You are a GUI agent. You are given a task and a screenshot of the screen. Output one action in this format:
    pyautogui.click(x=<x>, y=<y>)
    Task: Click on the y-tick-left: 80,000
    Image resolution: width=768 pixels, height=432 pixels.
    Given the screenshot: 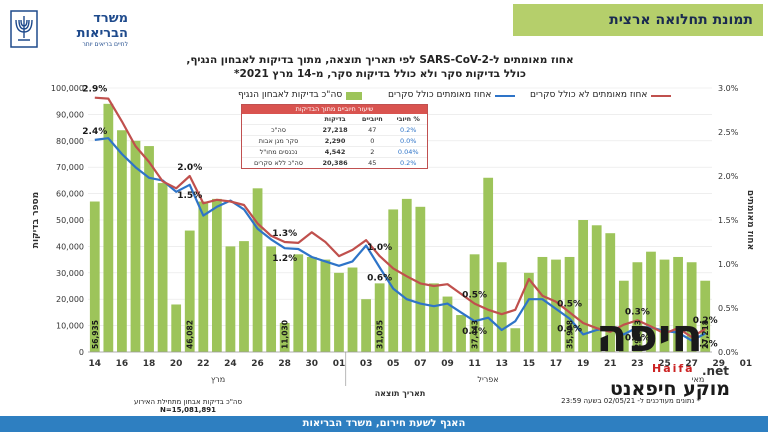 What is the action you would take?
    pyautogui.click(x=70, y=141)
    